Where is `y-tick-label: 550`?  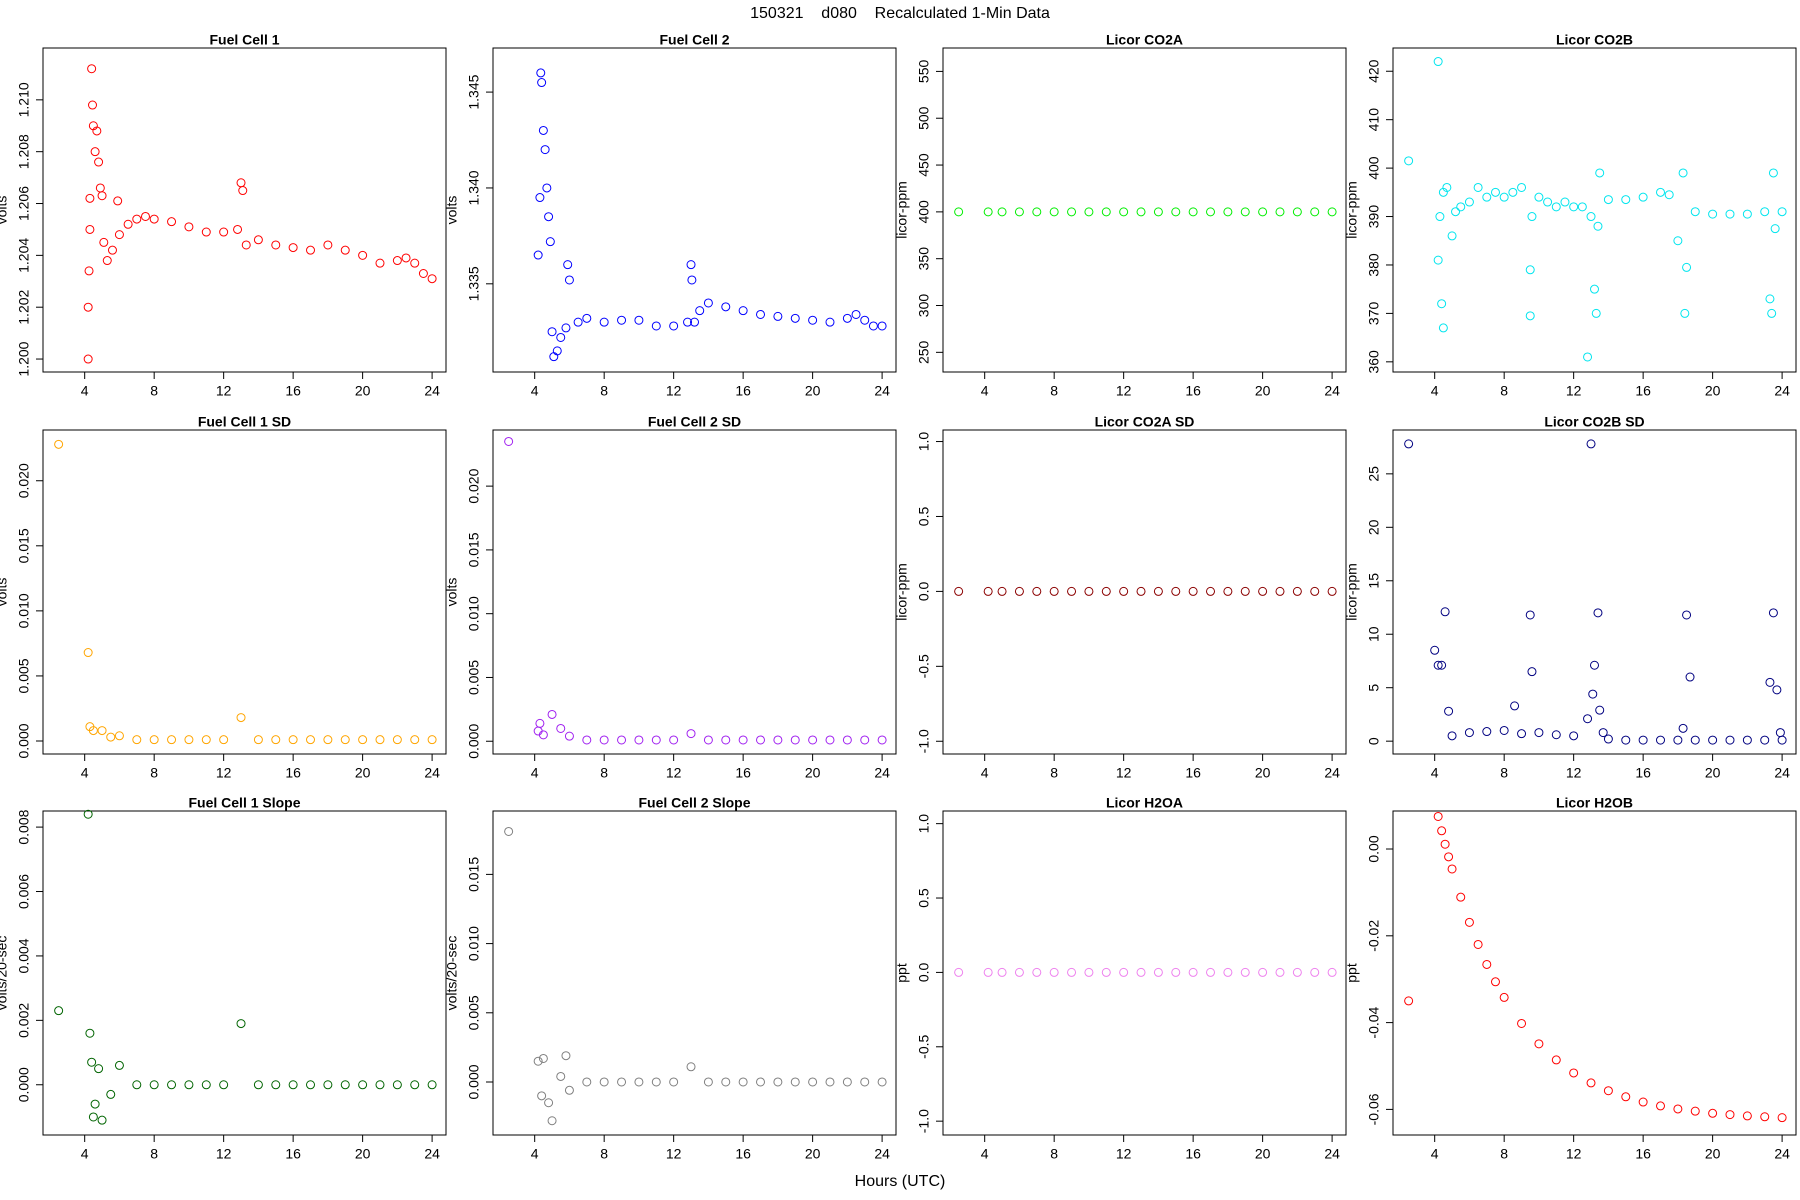
y-tick-label: 550 is located at coordinates (924, 72).